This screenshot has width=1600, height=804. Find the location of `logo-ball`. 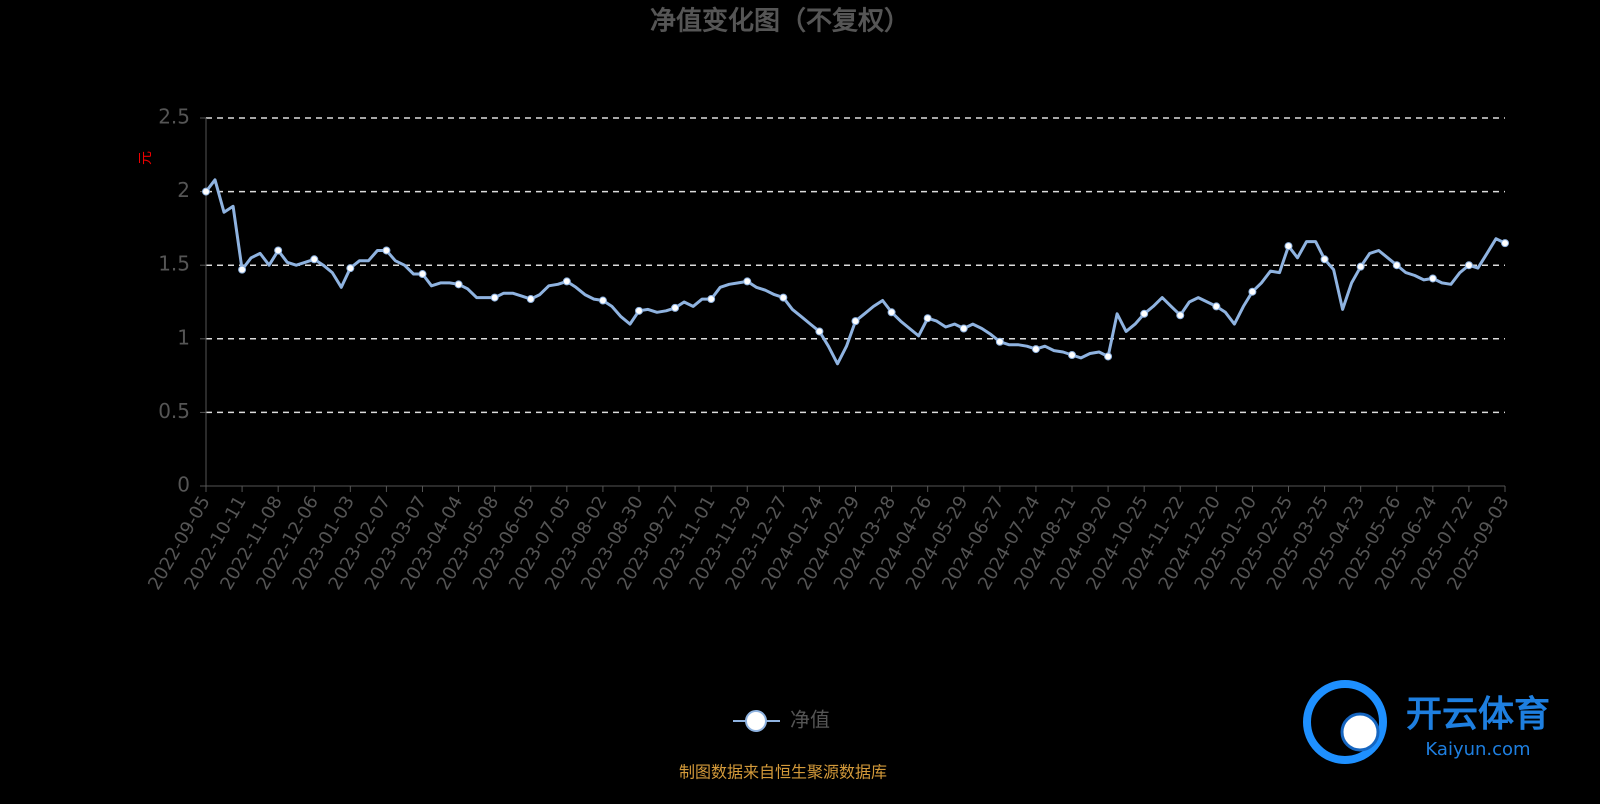

logo-ball is located at coordinates (1360, 732).